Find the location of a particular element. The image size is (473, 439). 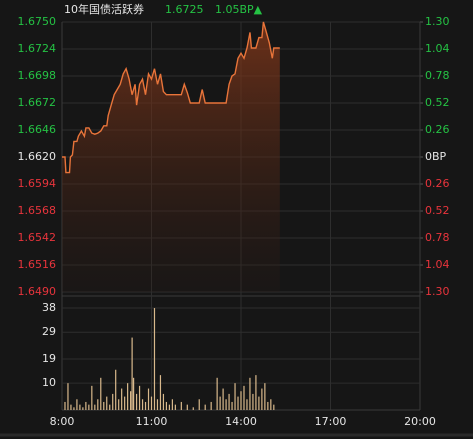

chart-title: 10年国债活跃券 is located at coordinates (104, 9).